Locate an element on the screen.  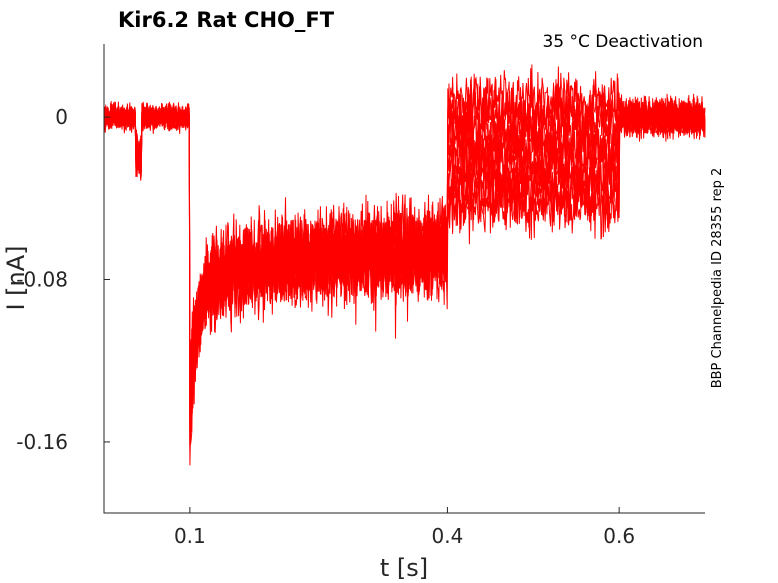
x-tick-label: 0.4 is located at coordinates (448, 536).